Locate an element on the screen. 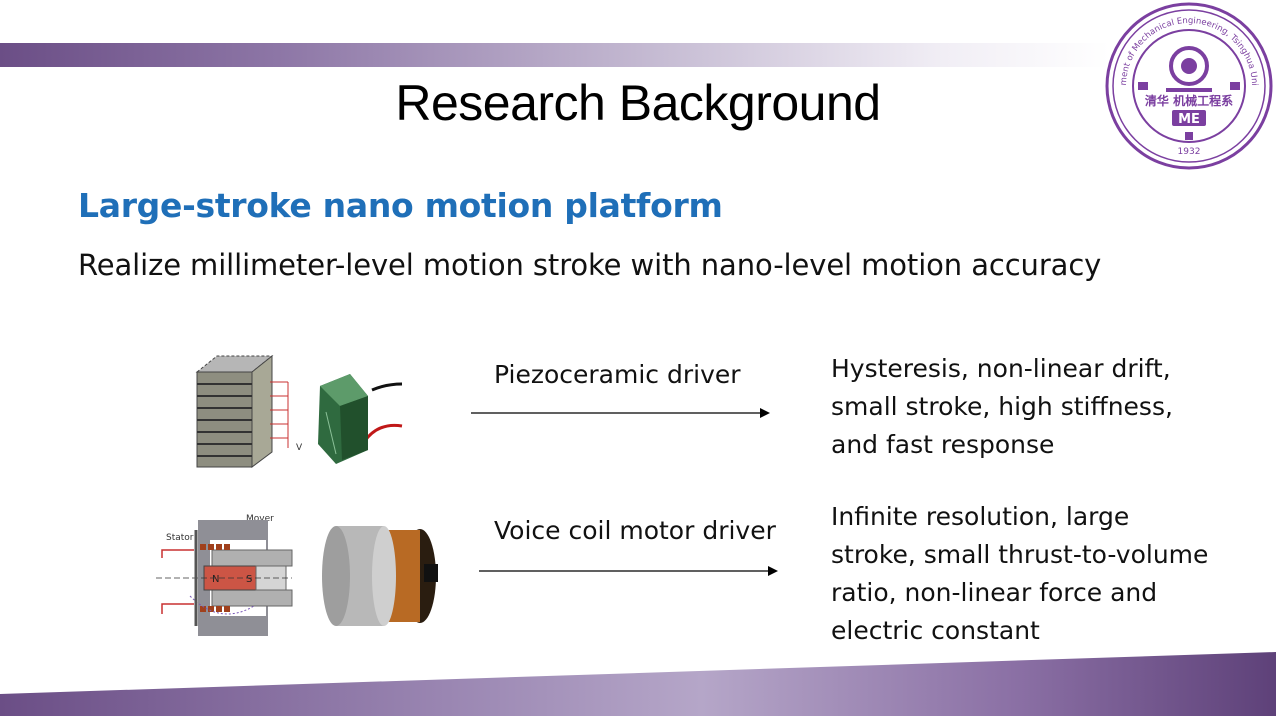 The image size is (1276, 716). result-line: Hysteresis, non-linear drift, is located at coordinates (1001, 368).